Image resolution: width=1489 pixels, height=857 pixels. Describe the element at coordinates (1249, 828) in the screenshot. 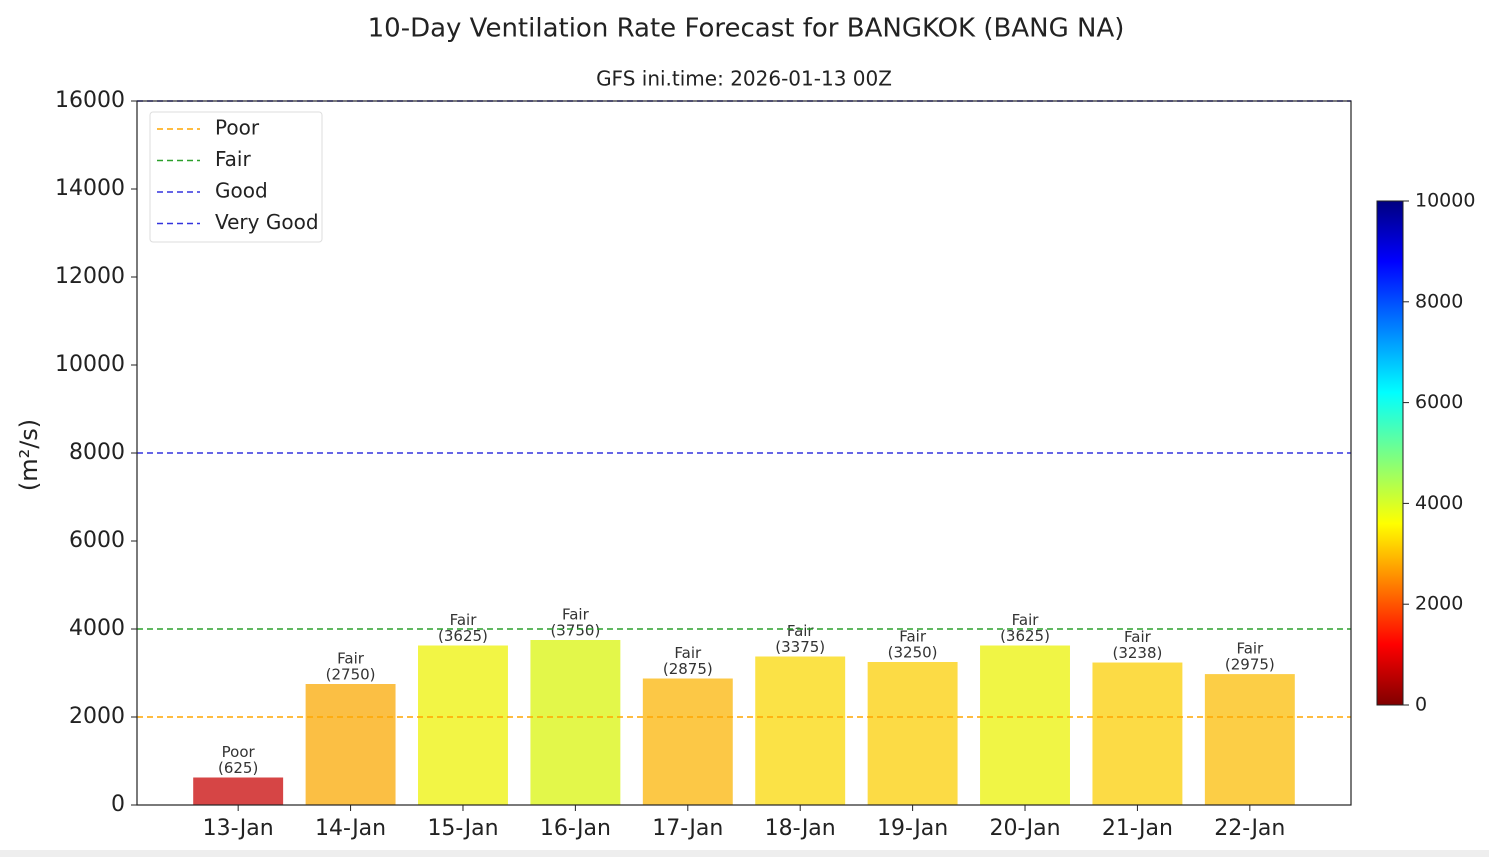

I see `x-tick-label: 22-Jan` at that location.